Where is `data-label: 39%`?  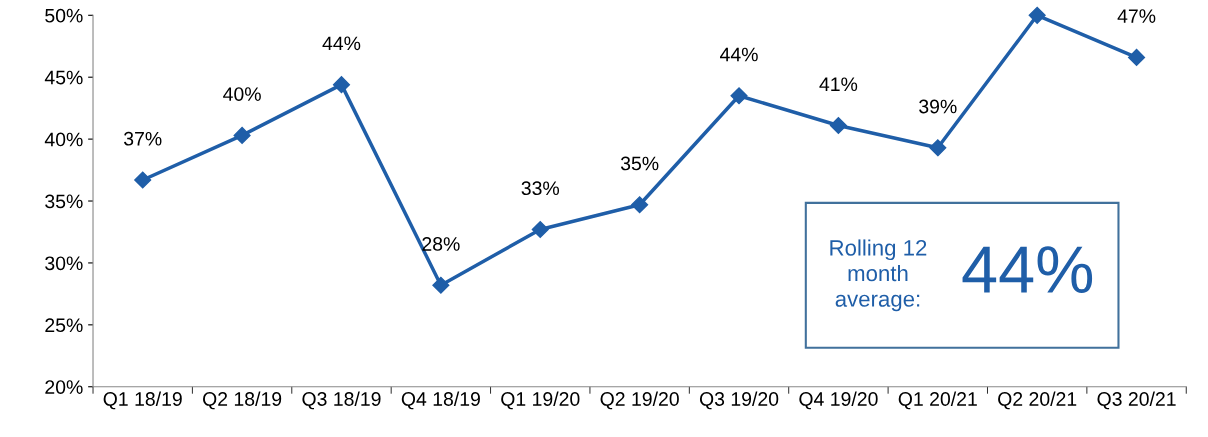 data-label: 39% is located at coordinates (938, 106).